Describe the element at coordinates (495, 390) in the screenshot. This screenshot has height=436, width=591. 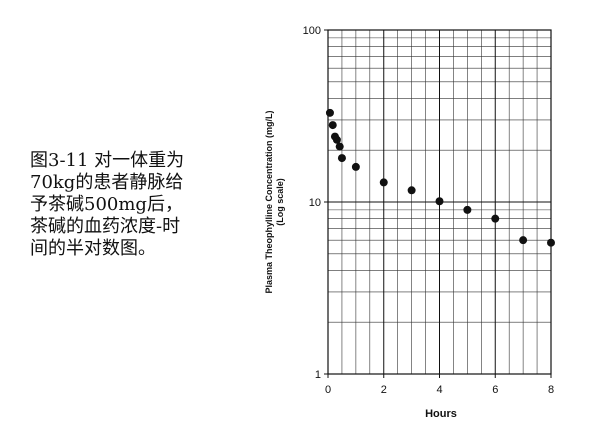
I see `x-tick-label: 6` at that location.